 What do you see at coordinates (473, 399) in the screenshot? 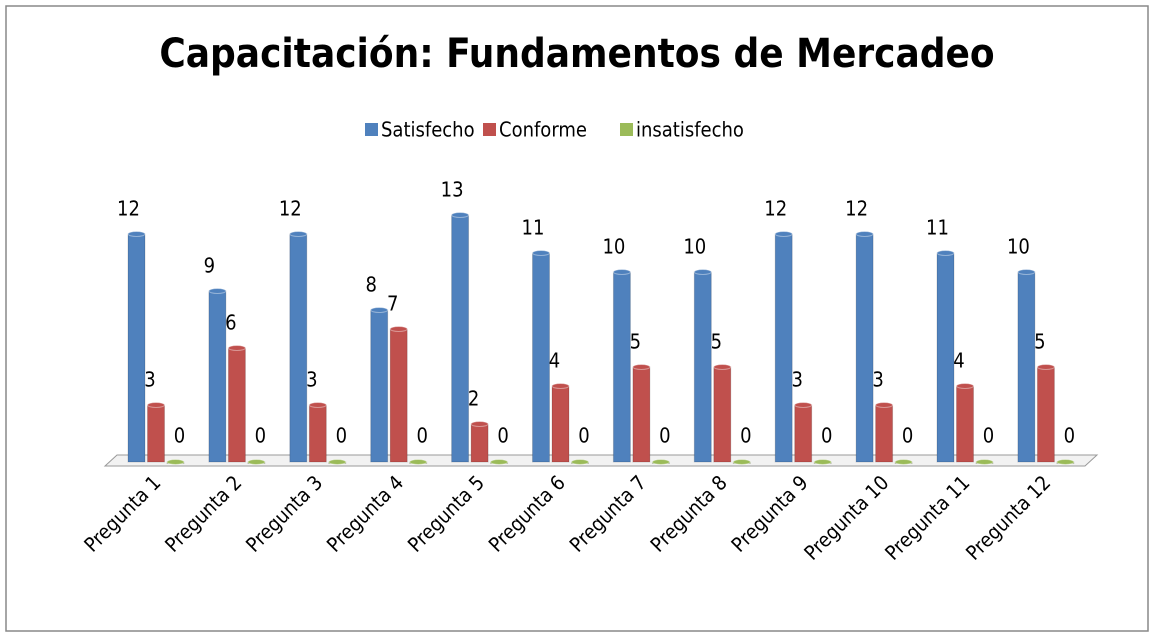
I see `data-label: 2` at bounding box center [473, 399].